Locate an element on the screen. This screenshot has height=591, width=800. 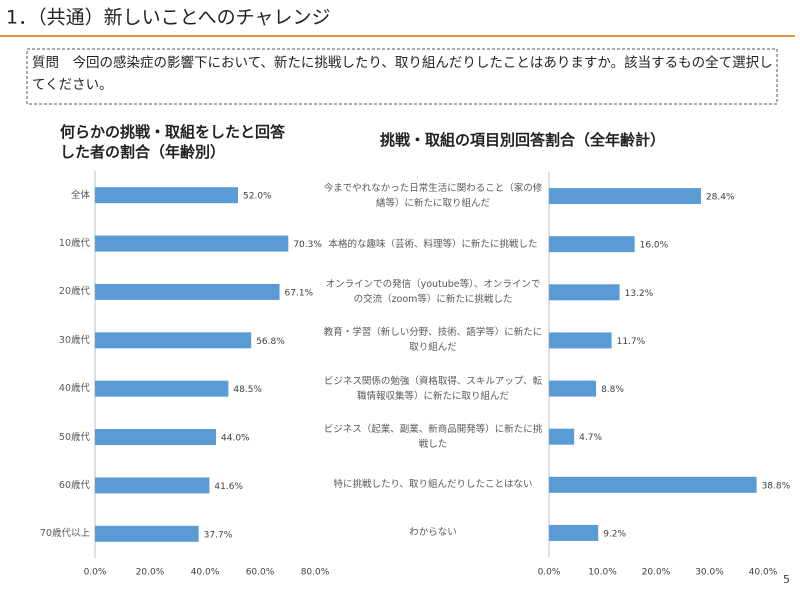
category-label: ビジネス関係の勉強（資格取得、スキルアップ、転職情報収集等）に新たに取り組んだ is located at coordinates (433, 388).